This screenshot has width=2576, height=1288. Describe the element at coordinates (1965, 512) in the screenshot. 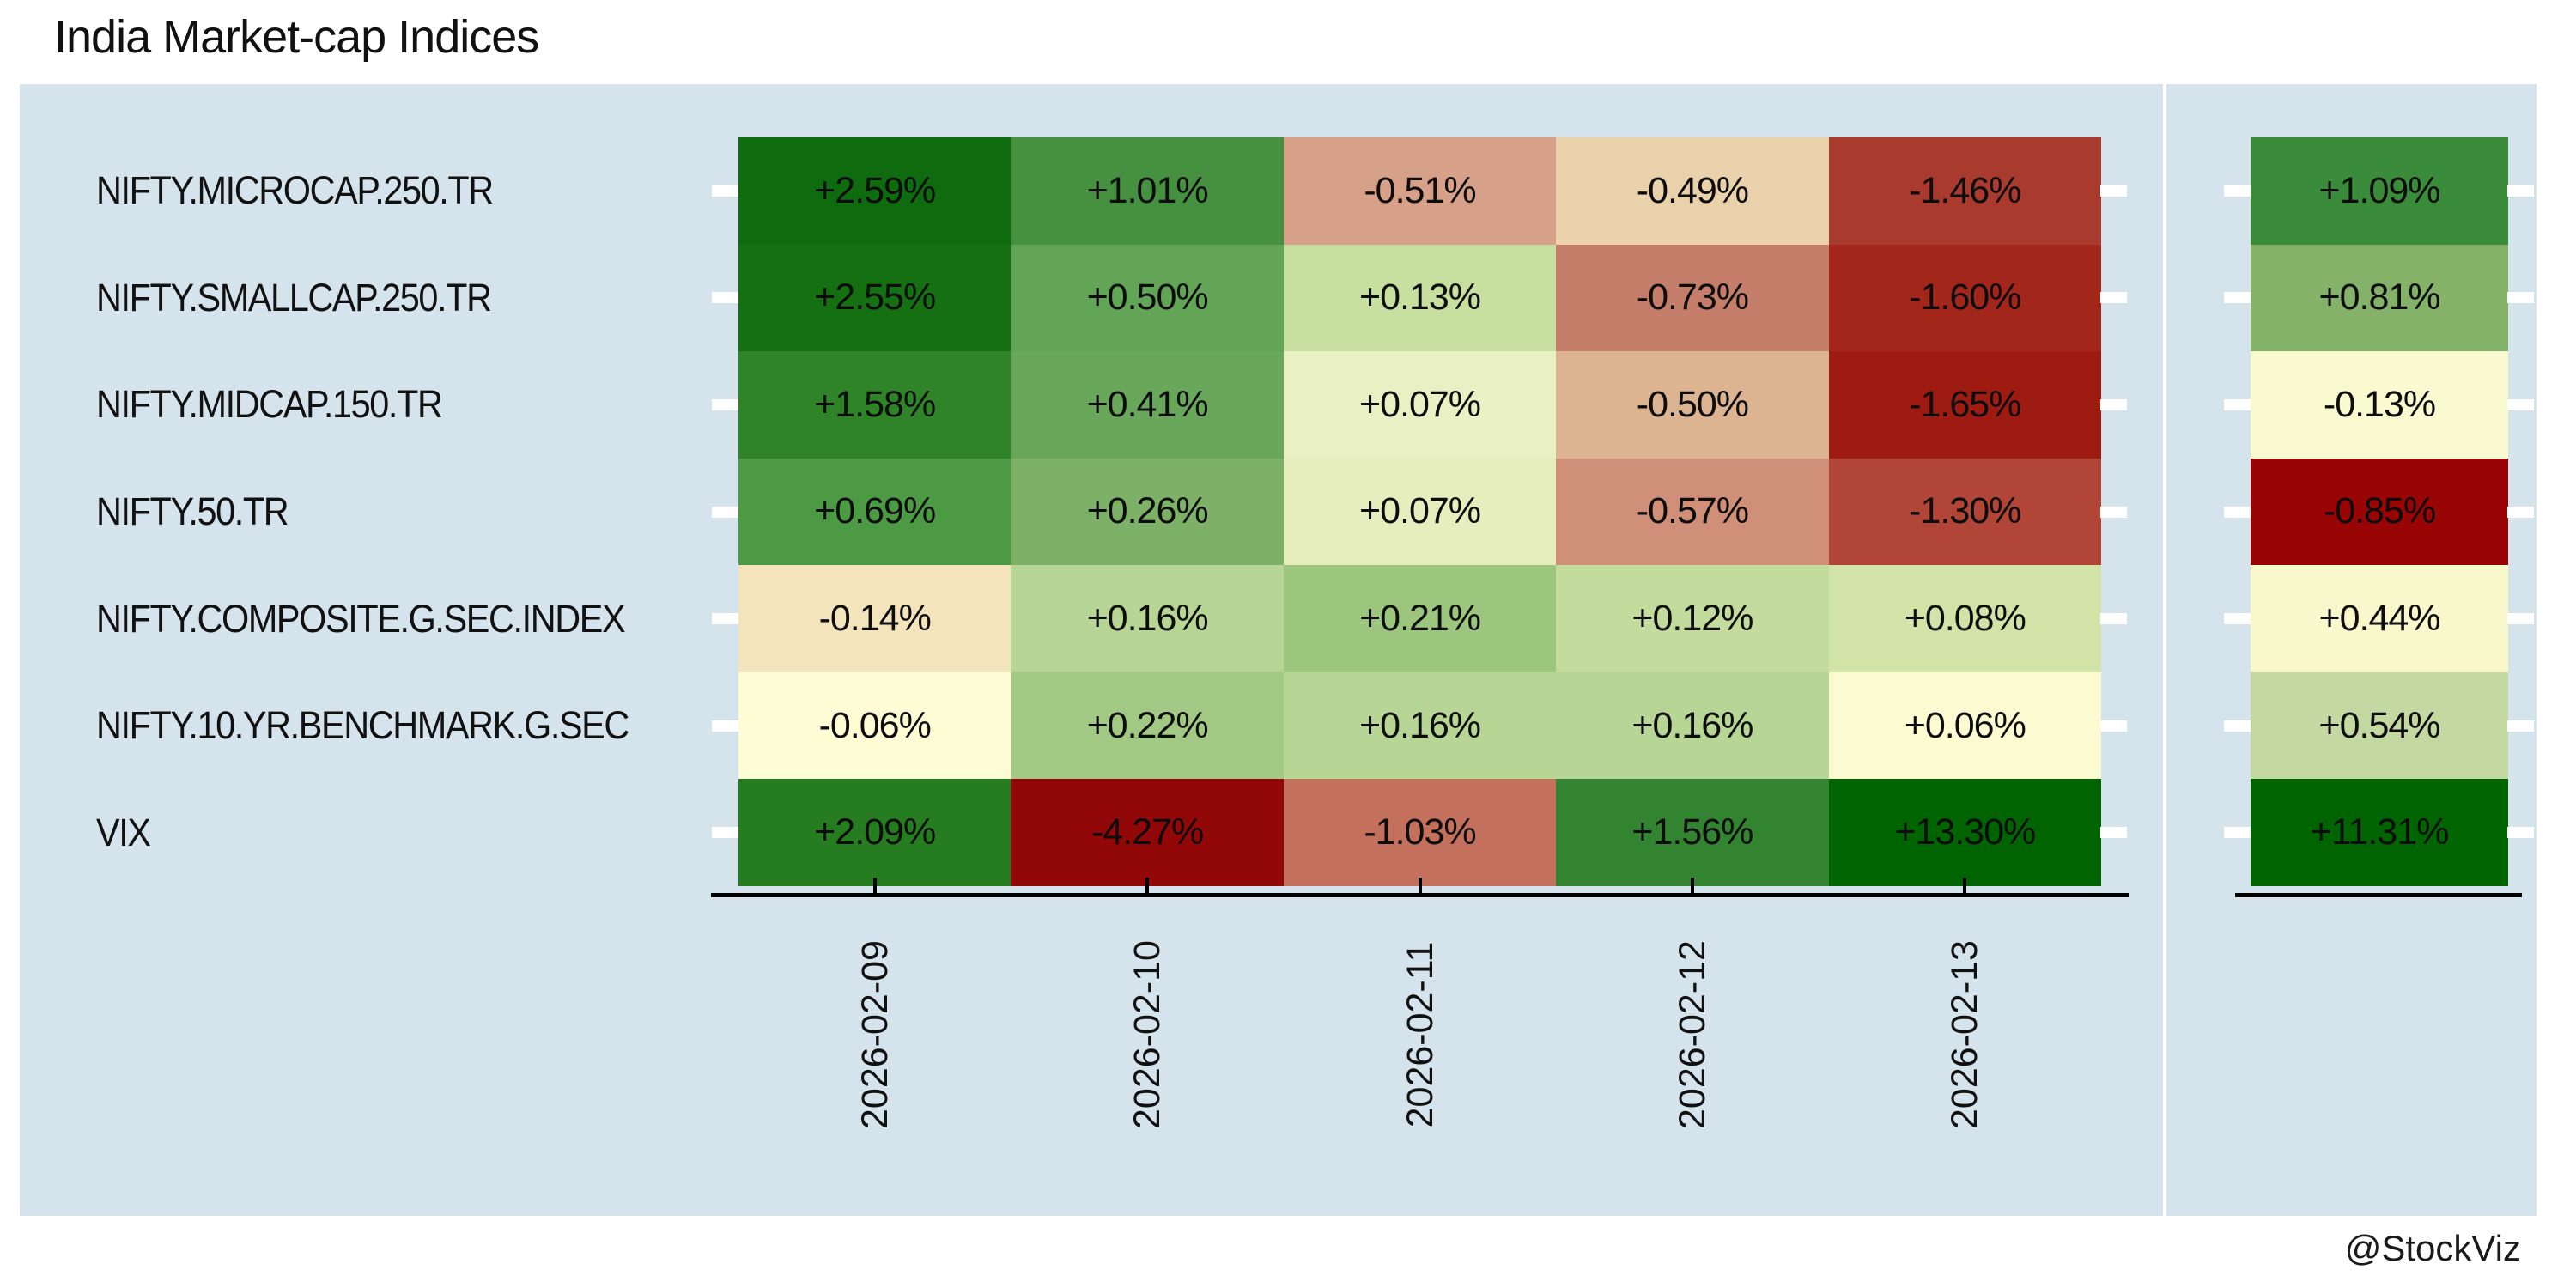

I see `heatmap-cell: -1.30%` at that location.